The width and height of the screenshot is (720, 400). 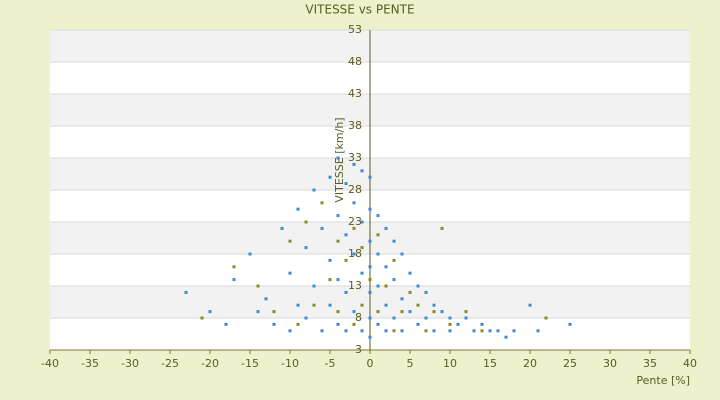 I want to click on x-tick-label: 10, so click(x=450, y=363).